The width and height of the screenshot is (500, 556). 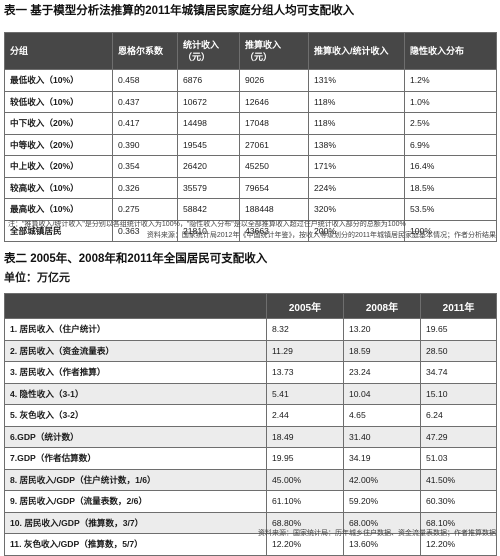 I want to click on table-row: 4. 隐性收入（3-1） 5.41 10.04 15.10, so click(x=250, y=393).